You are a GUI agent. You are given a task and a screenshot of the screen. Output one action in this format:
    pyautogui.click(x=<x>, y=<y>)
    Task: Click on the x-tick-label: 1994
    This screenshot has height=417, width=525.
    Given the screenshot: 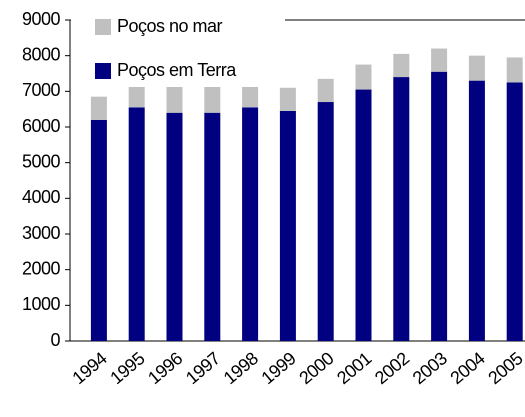 What is the action you would take?
    pyautogui.click(x=90, y=368)
    